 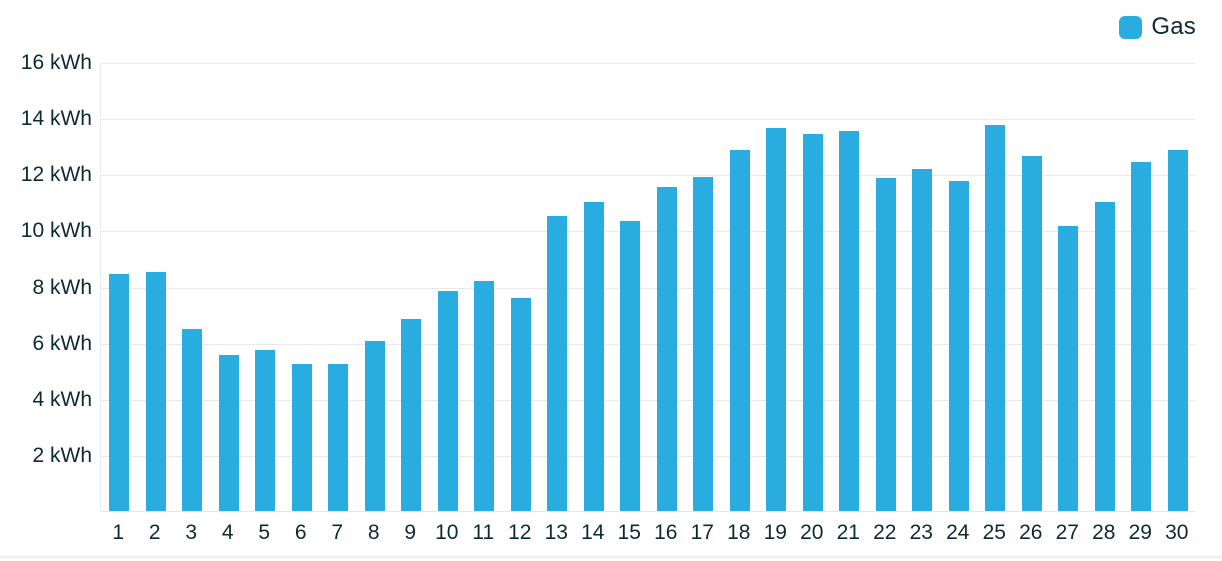 I want to click on y-axis-tick-label: 4 kWh, so click(x=62, y=399).